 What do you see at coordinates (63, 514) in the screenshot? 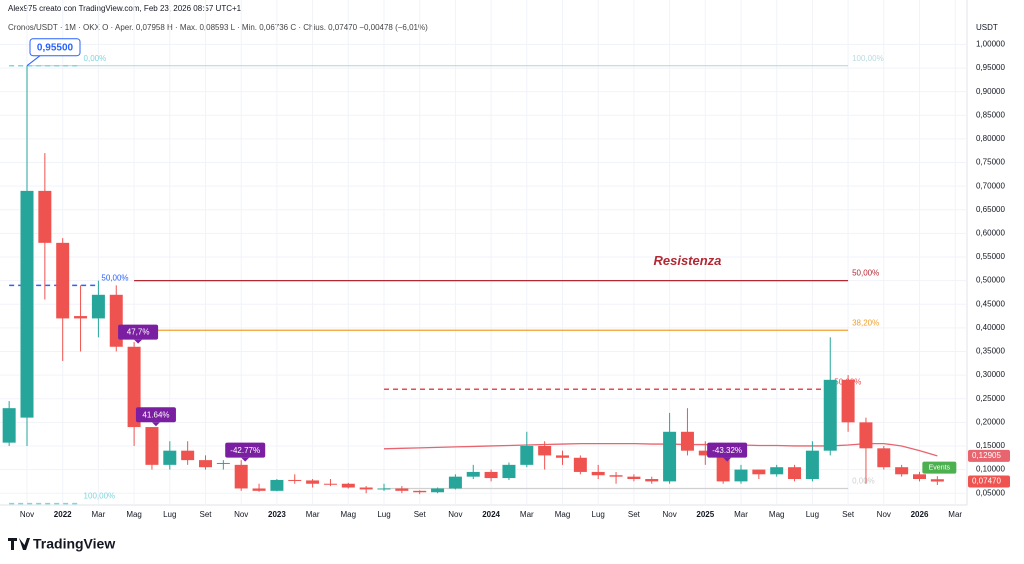
I see `x-tick-label: 2022` at bounding box center [63, 514].